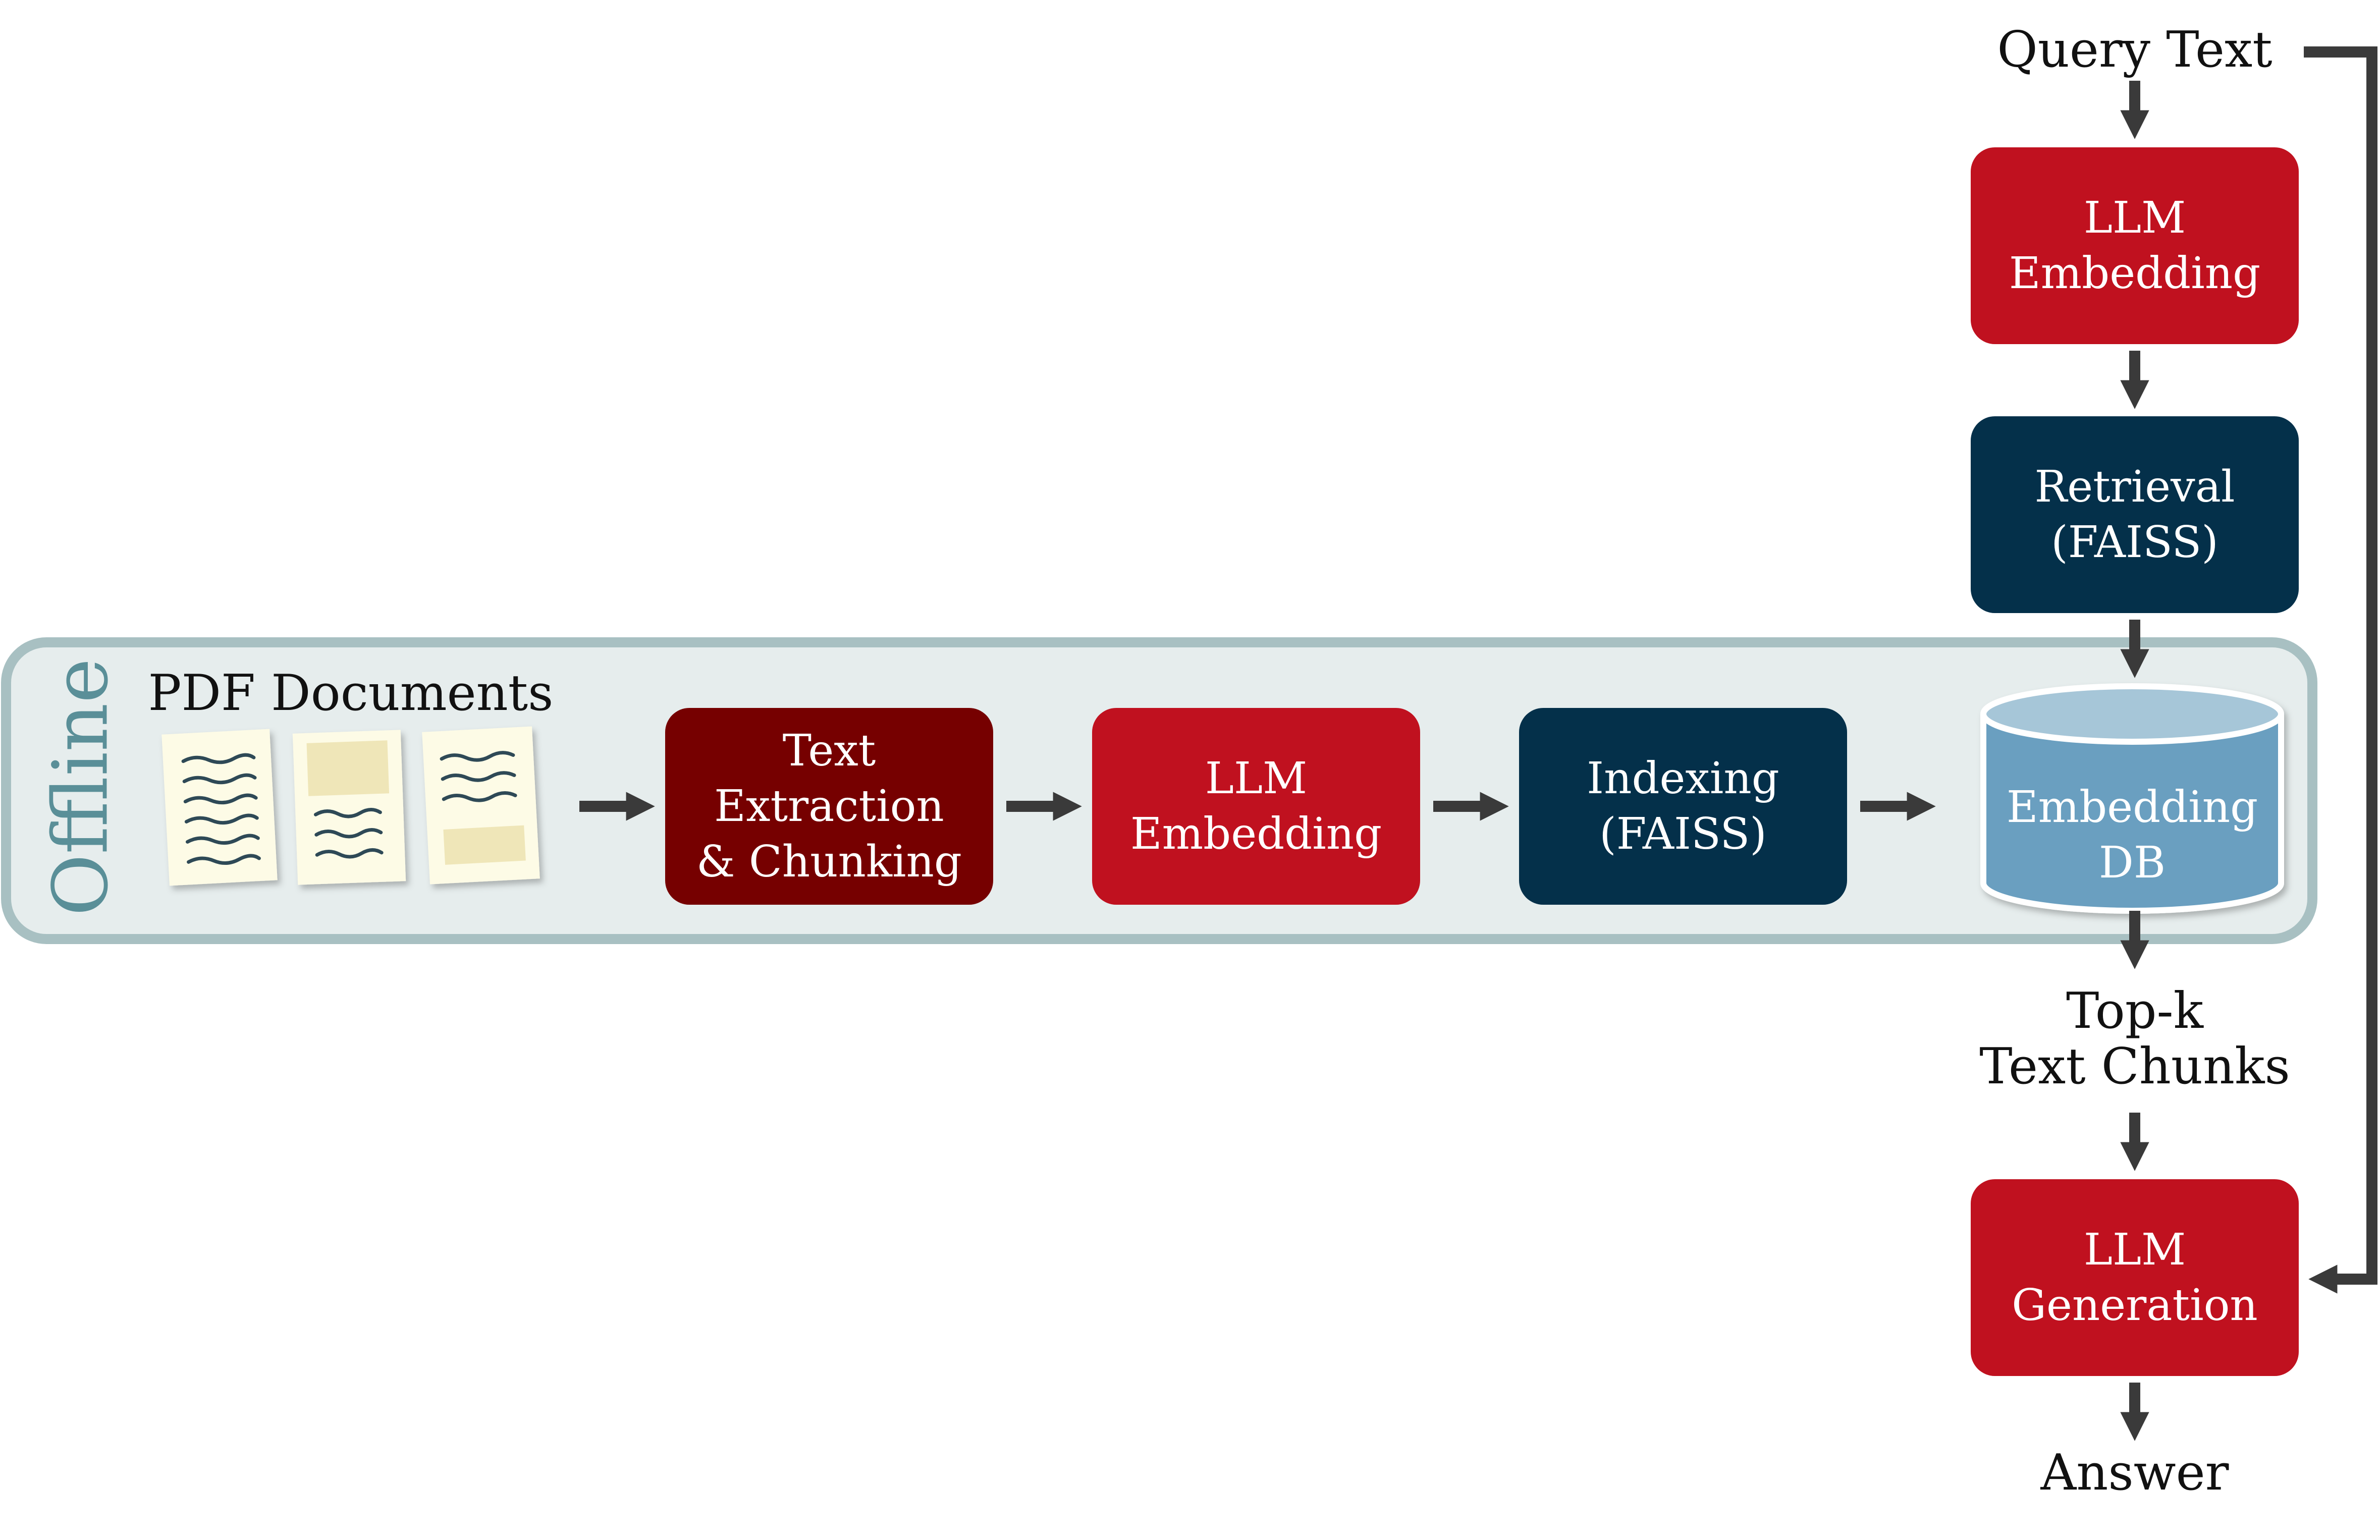 The image size is (2380, 1540). I want to click on query-text-label: Query Text, so click(2135, 50).